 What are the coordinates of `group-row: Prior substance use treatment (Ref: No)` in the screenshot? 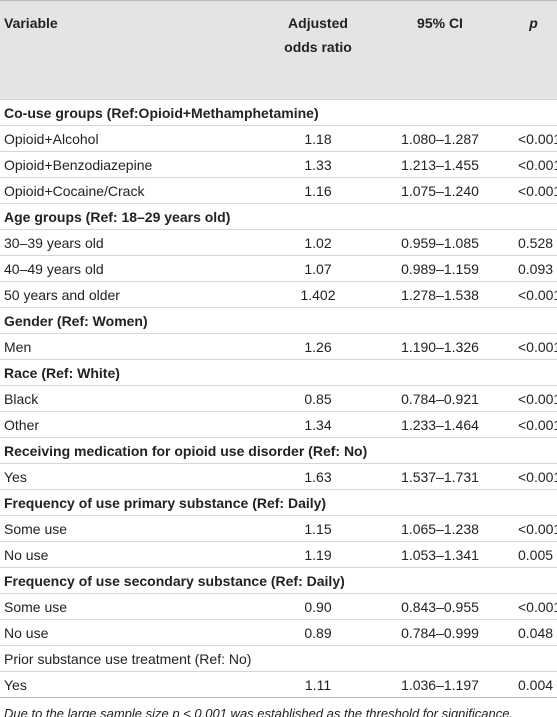 It's located at (278, 658).